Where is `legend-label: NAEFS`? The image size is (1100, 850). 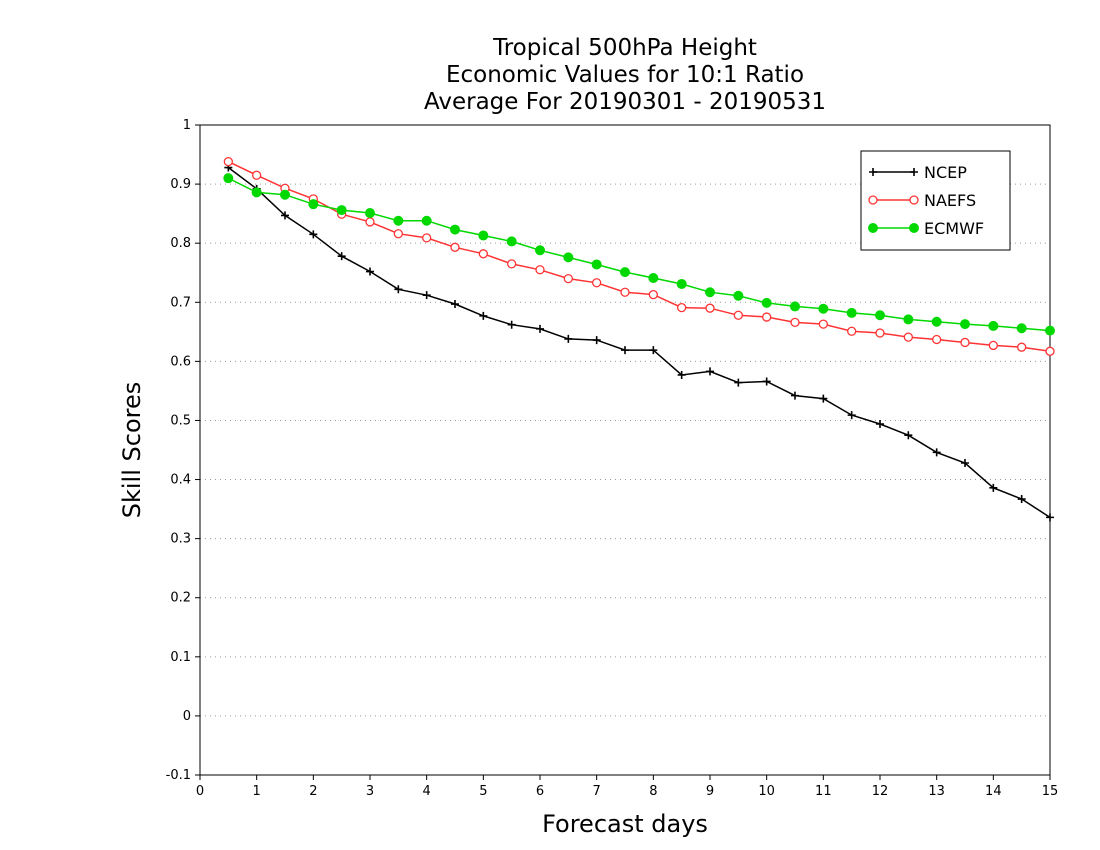
legend-label: NAEFS is located at coordinates (950, 200).